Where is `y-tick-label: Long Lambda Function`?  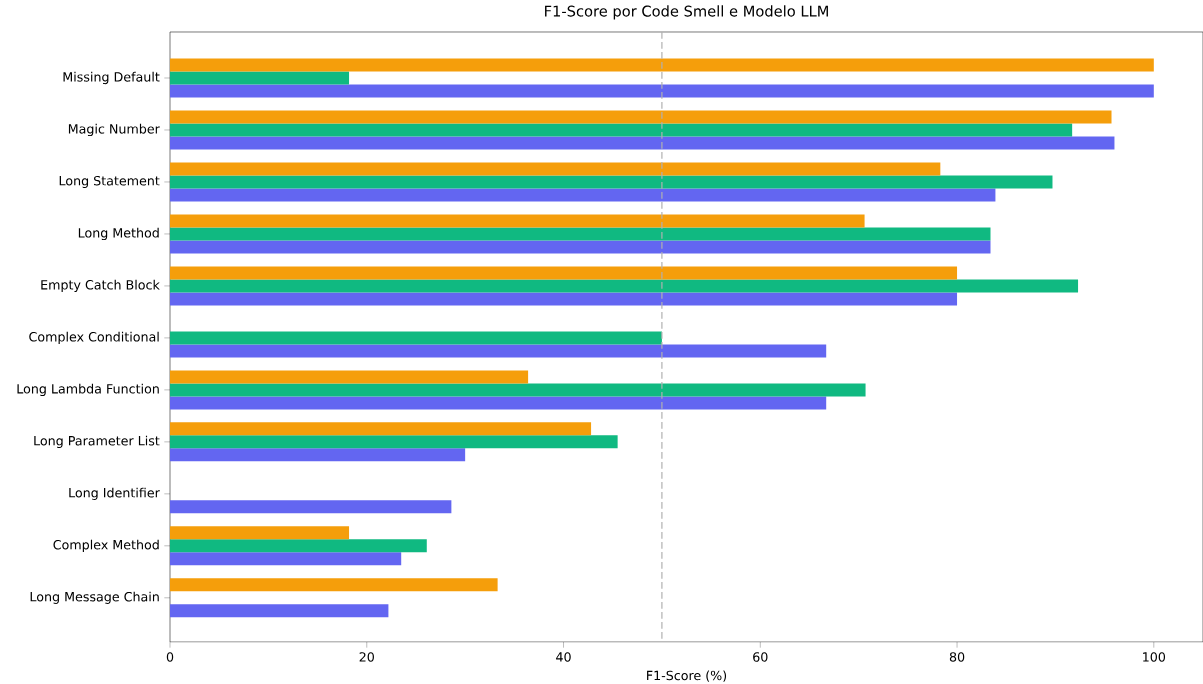 y-tick-label: Long Lambda Function is located at coordinates (88, 390).